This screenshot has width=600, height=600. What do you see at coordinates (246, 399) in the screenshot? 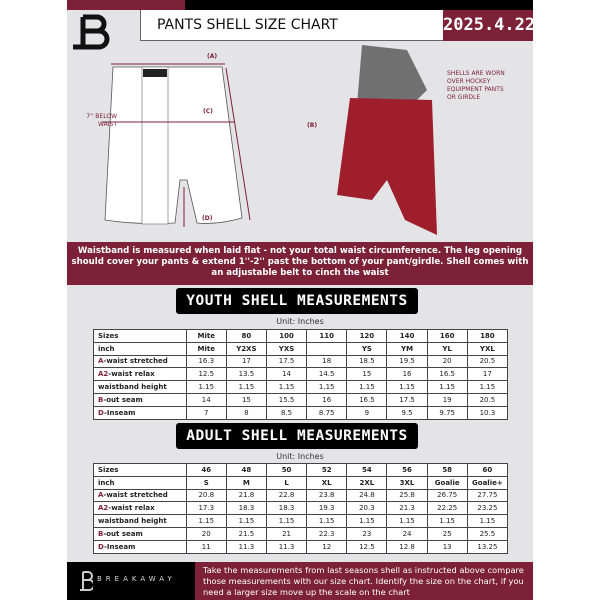
I see `table-cell: 15` at bounding box center [246, 399].